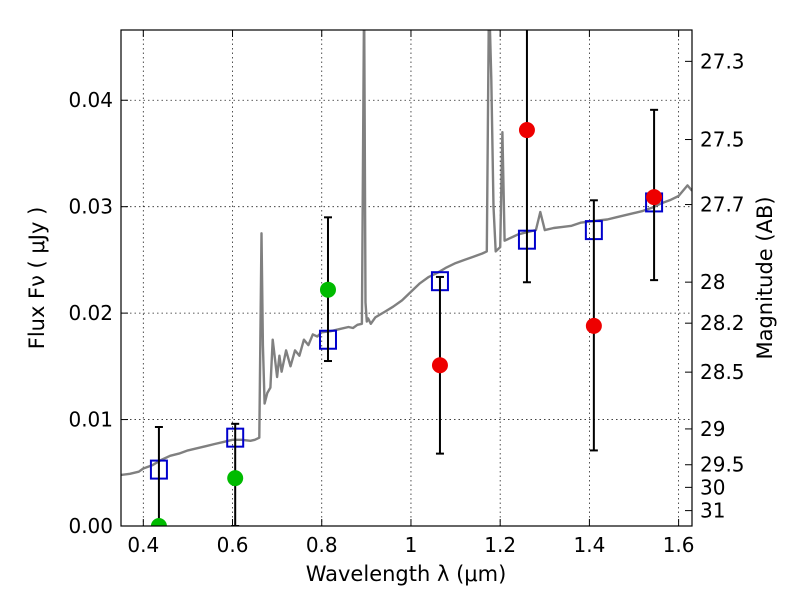  What do you see at coordinates (722, 205) in the screenshot?
I see `mag-tick-label: 27.7` at bounding box center [722, 205].